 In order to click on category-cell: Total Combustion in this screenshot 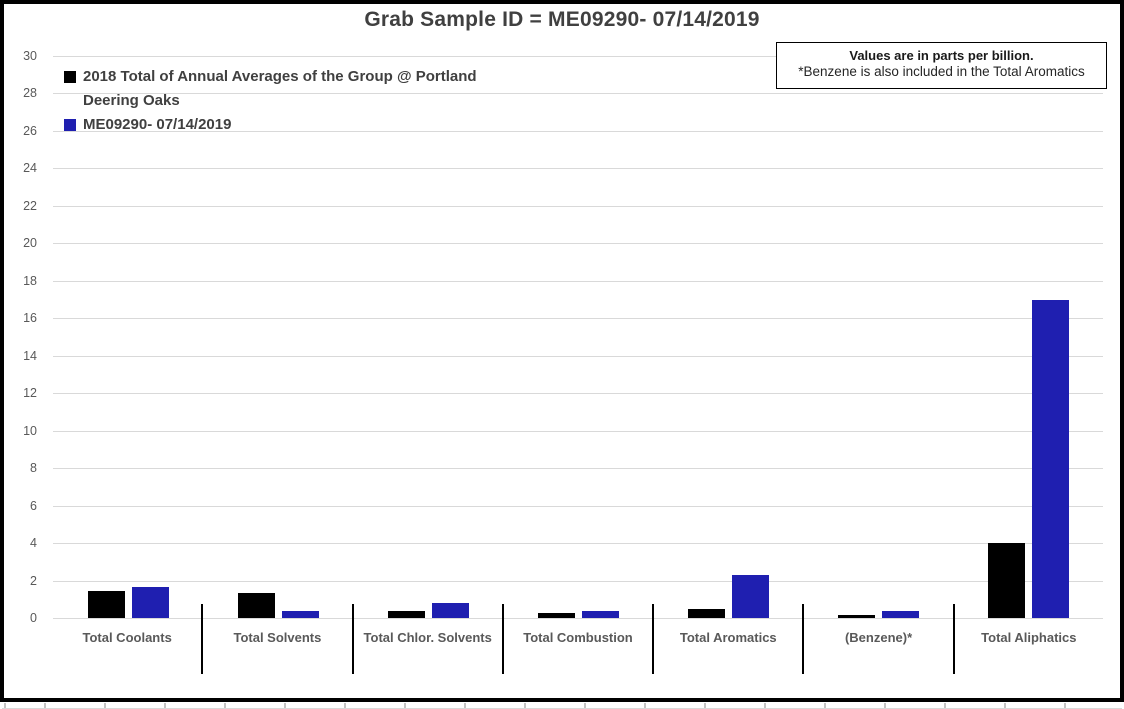, I will do `click(579, 639)`.